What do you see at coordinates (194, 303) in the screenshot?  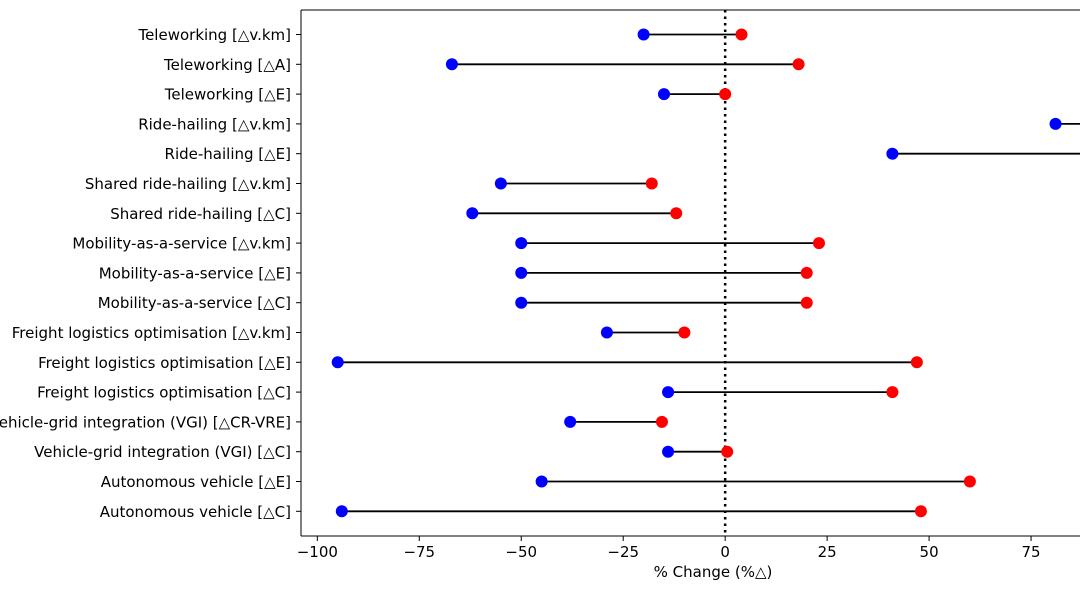 I see `y-tick-label: Mobility-as-a-service [△C]` at bounding box center [194, 303].